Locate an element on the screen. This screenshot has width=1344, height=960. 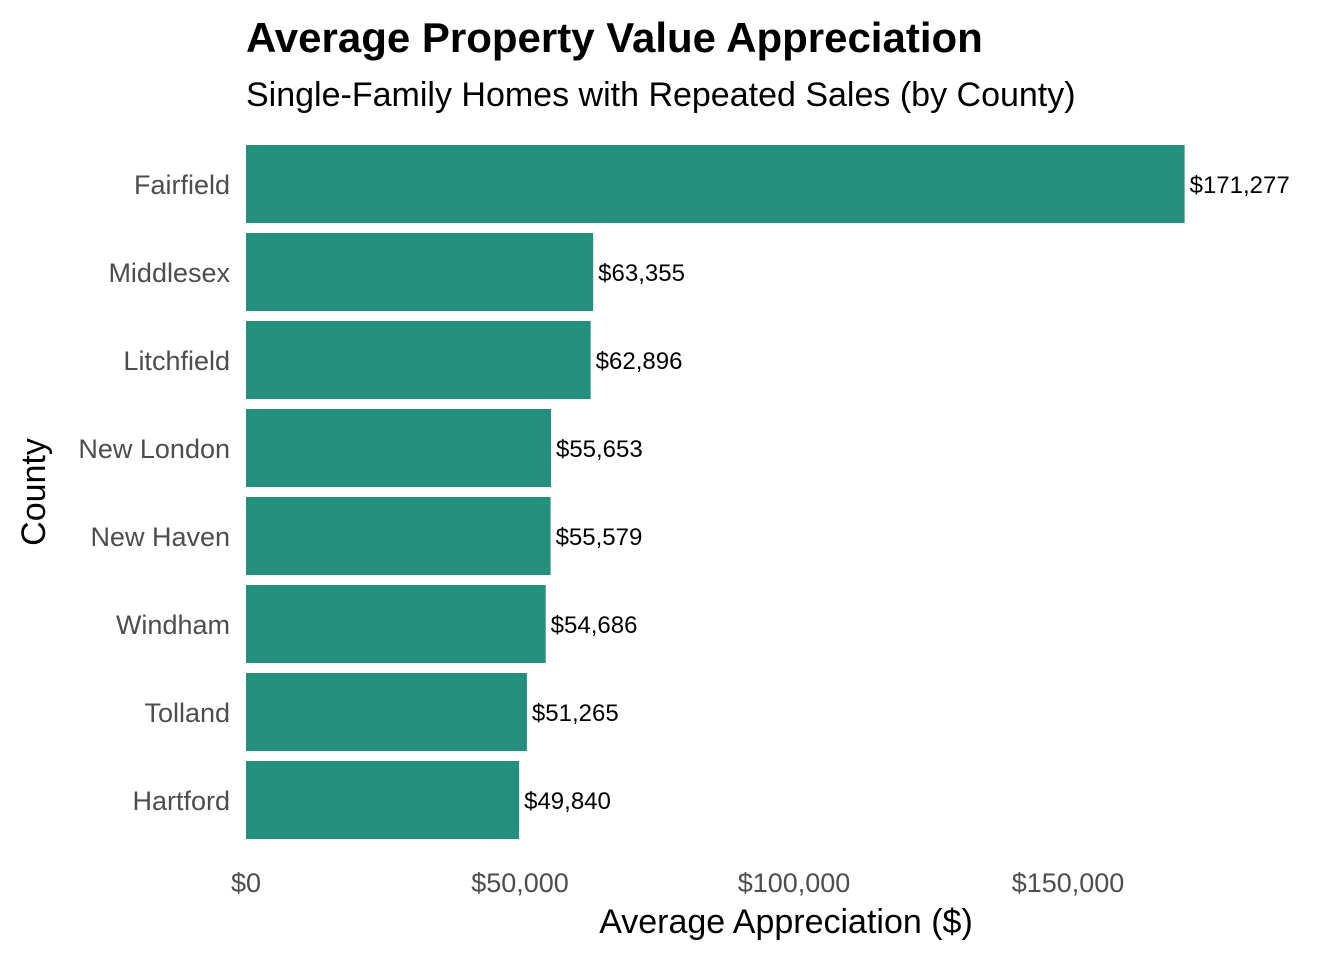
category-label-hartford: Hartford is located at coordinates (181, 801).